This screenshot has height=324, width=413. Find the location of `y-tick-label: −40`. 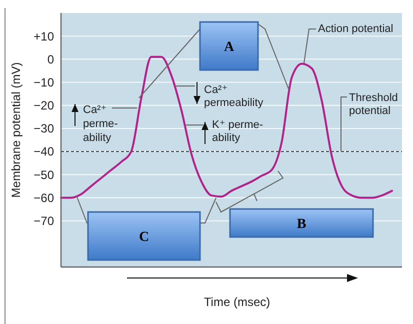

y-tick-label: −40 is located at coordinates (44, 151).